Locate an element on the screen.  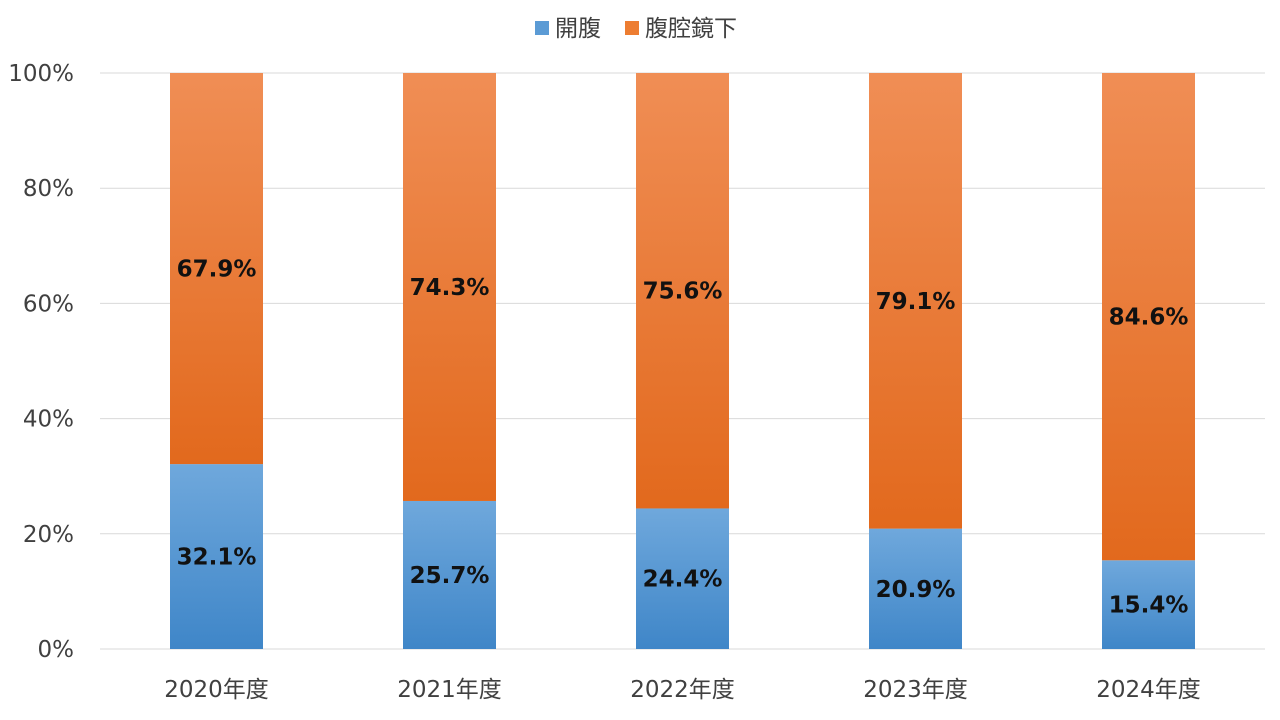
data-label: 79.1% is located at coordinates (916, 302).